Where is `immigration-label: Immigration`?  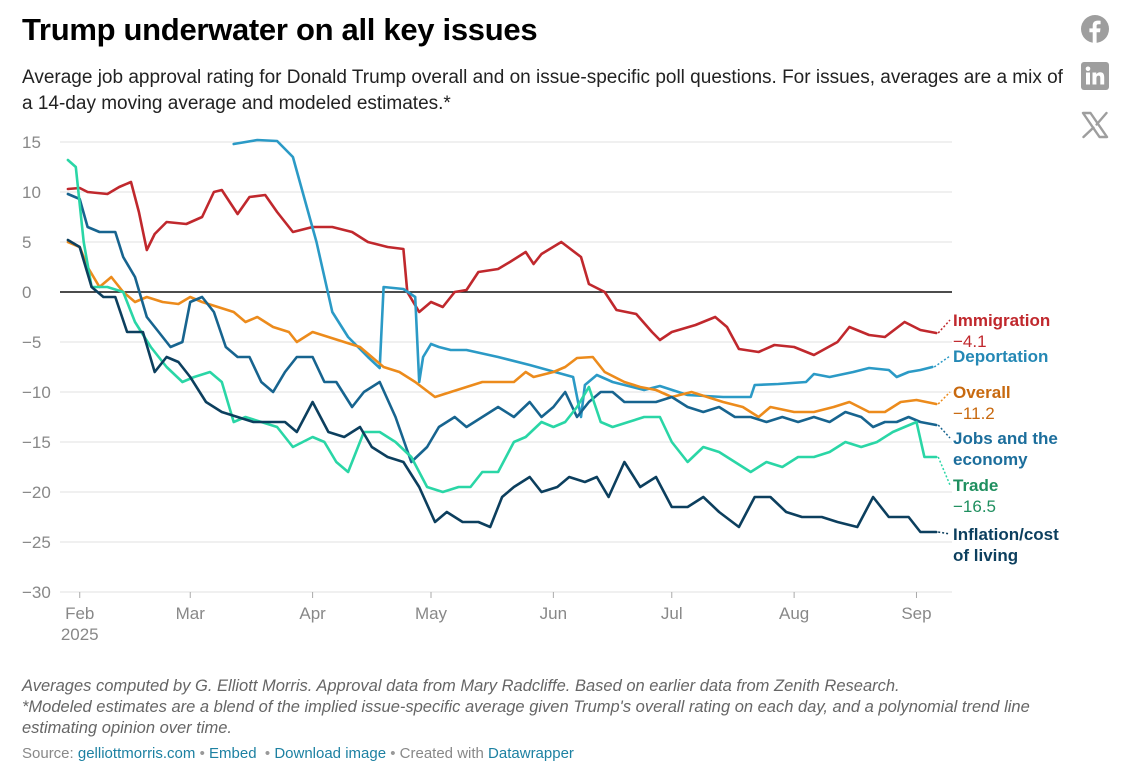
immigration-label: Immigration is located at coordinates (1001, 320).